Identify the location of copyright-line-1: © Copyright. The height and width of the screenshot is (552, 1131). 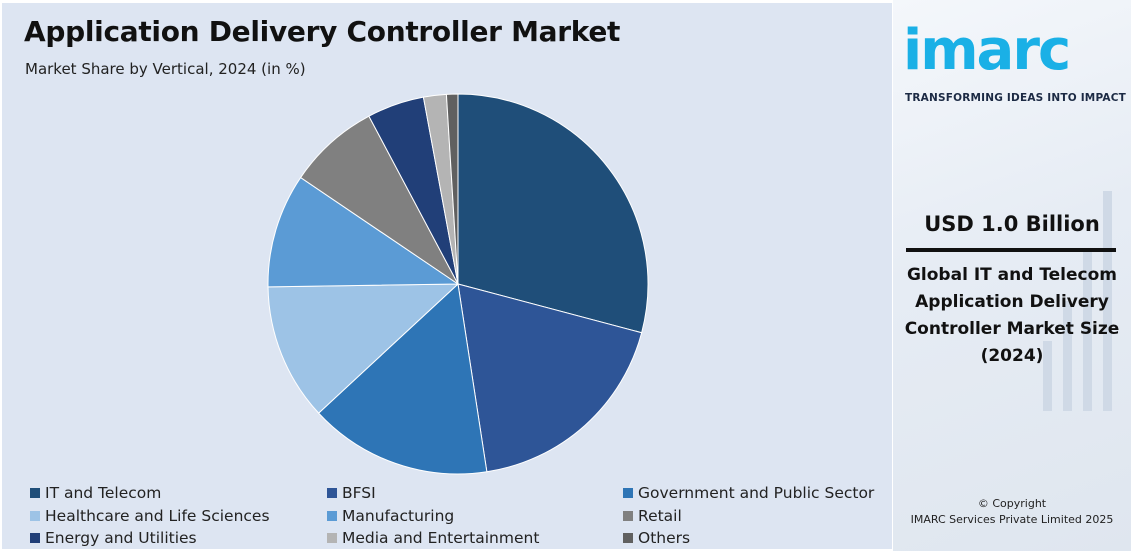
(1012, 503).